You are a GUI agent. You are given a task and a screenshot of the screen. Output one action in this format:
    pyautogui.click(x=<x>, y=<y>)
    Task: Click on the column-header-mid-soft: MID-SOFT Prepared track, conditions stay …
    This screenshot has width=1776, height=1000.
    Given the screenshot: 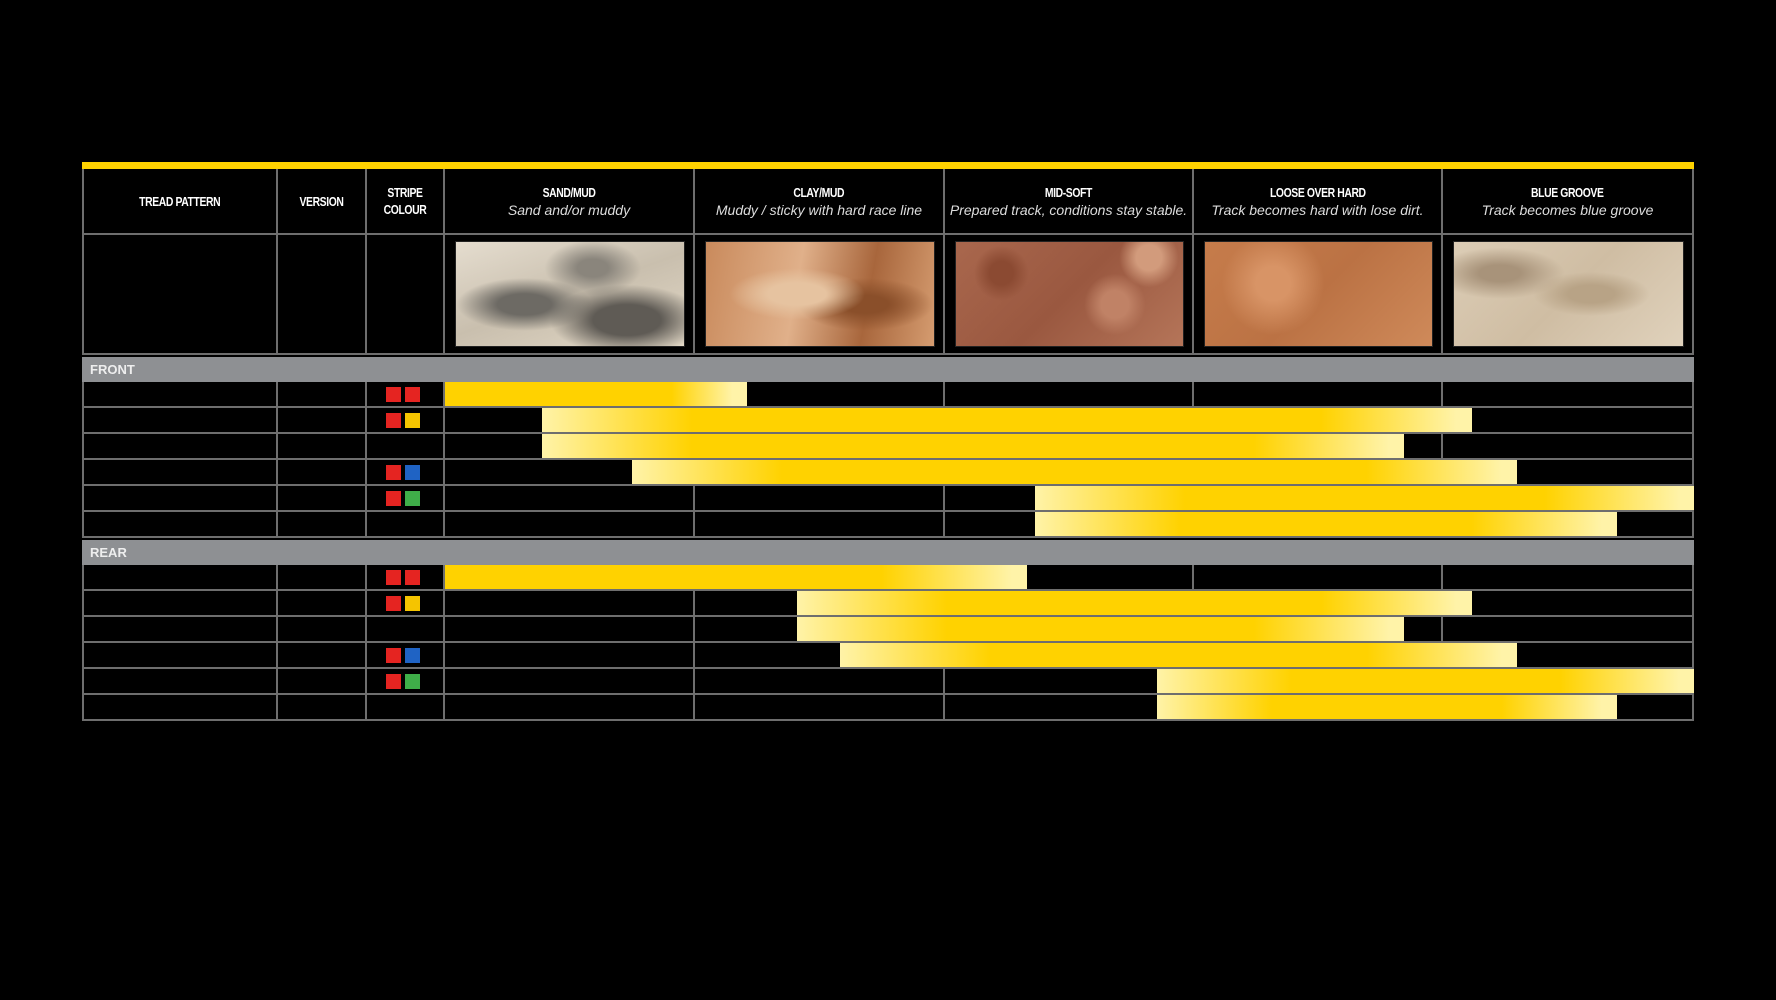 What is the action you would take?
    pyautogui.click(x=1069, y=202)
    